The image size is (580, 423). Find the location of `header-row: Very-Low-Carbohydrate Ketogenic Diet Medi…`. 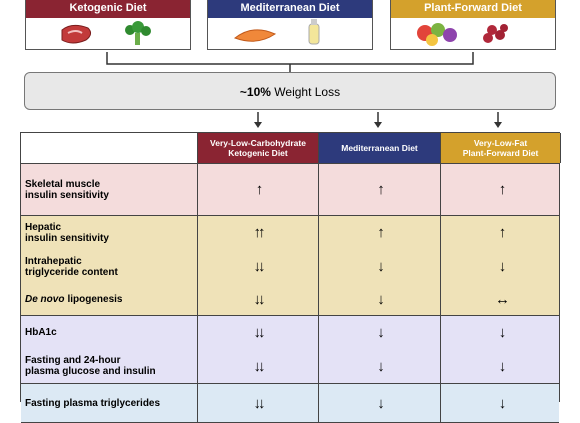

header-row: Very-Low-Carbohydrate Ketogenic Diet Medi… is located at coordinates (291, 148).